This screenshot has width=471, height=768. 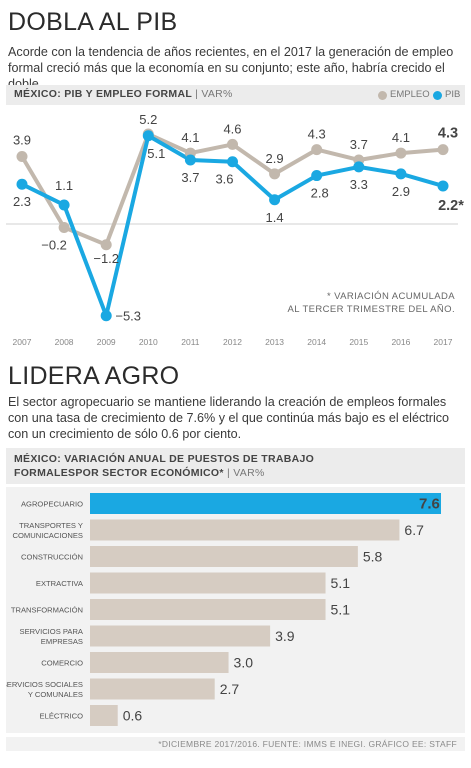 What do you see at coordinates (244, 663) in the screenshot?
I see `value-label-6: 3.0` at bounding box center [244, 663].